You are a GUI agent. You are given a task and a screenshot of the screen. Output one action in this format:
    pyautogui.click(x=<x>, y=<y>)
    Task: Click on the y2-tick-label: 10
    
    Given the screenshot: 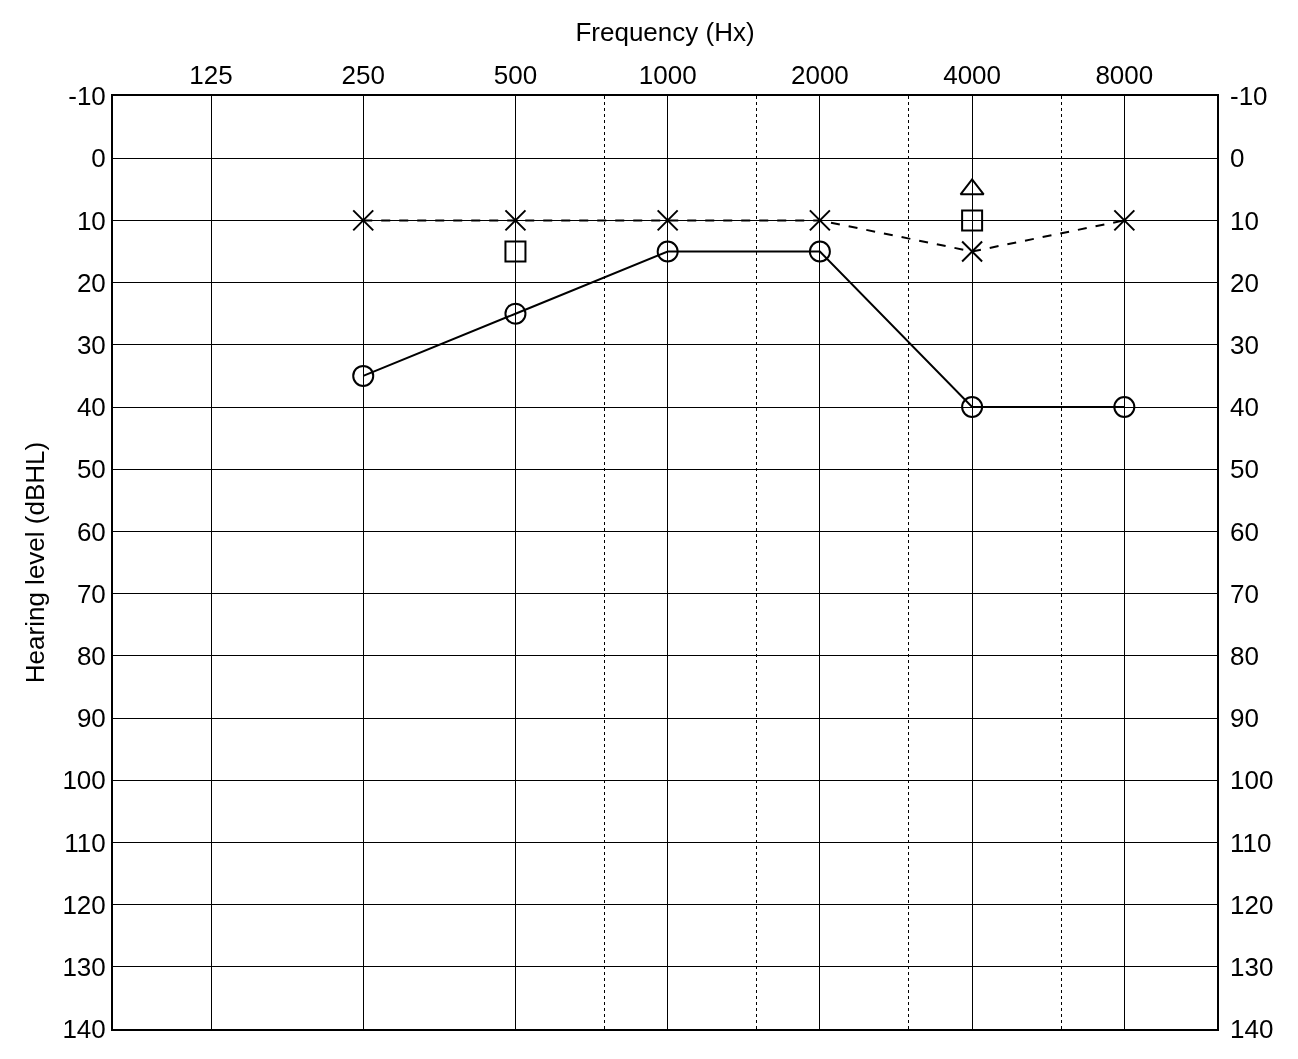 What is the action you would take?
    pyautogui.click(x=1244, y=220)
    